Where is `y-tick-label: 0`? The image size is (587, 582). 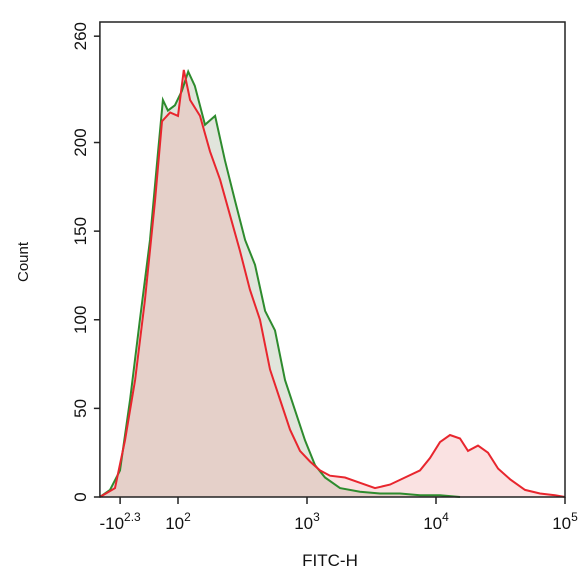
y-tick-label: 0 is located at coordinates (80, 496).